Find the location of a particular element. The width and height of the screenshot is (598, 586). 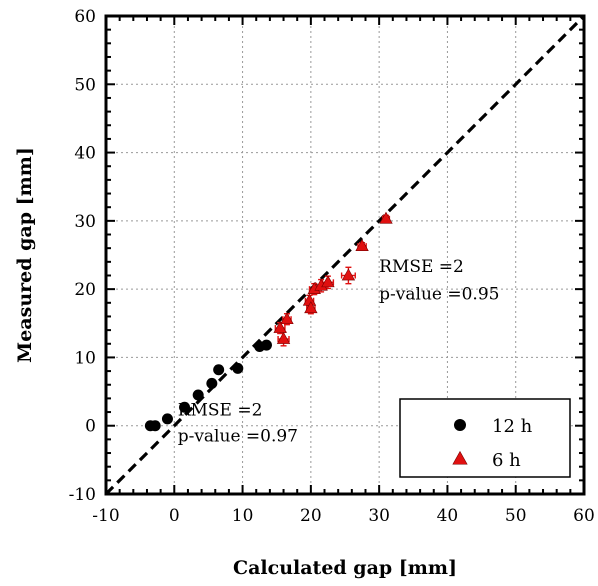

x-tick-label: 40 is located at coordinates (448, 516).